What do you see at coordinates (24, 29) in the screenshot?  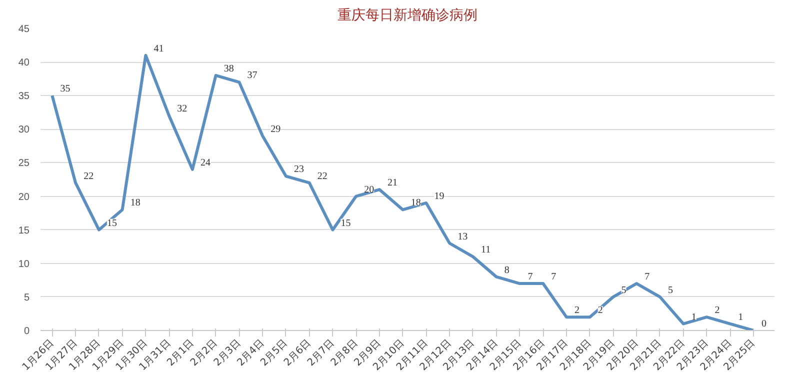 I see `y-tick-label: 45` at bounding box center [24, 29].